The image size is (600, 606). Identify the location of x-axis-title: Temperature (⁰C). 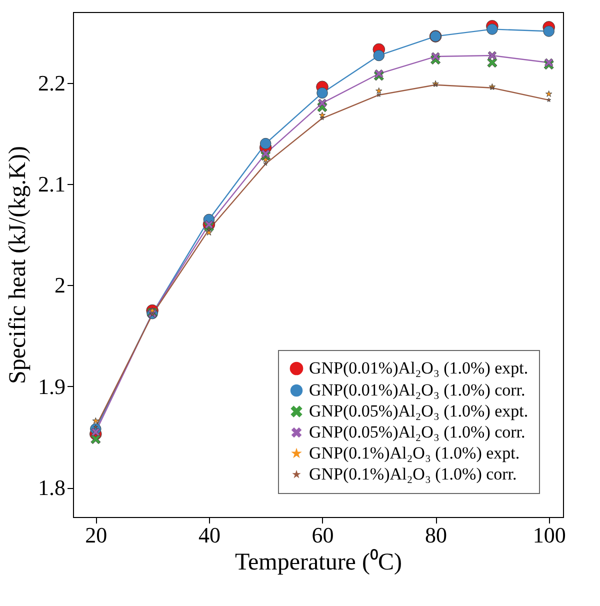
(318, 562).